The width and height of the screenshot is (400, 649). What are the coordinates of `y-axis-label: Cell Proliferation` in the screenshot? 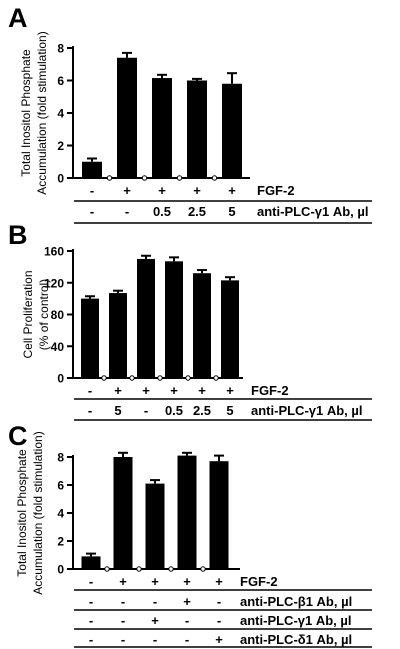 It's located at (28, 314).